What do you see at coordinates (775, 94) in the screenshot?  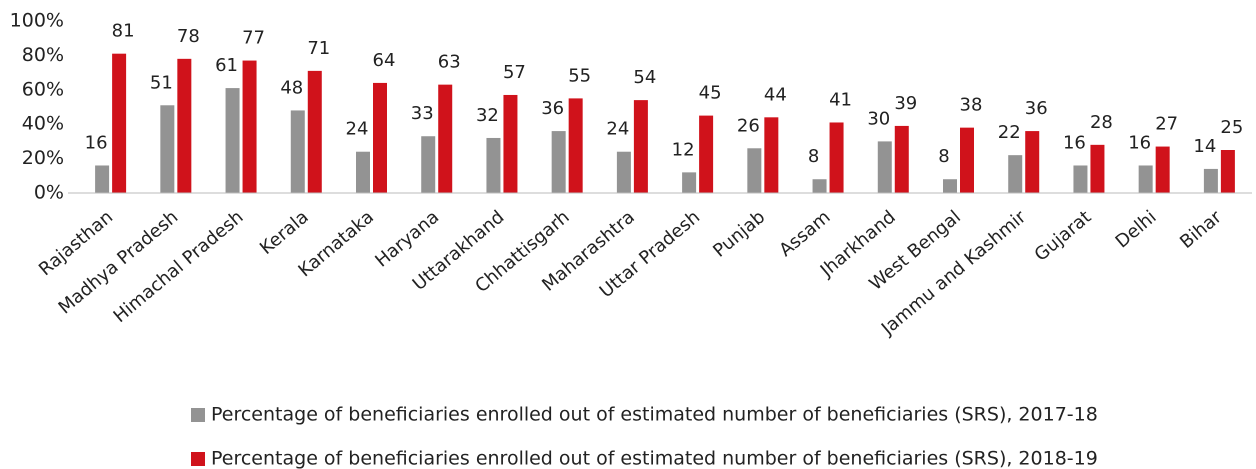 I see `data-label: 44` at bounding box center [775, 94].